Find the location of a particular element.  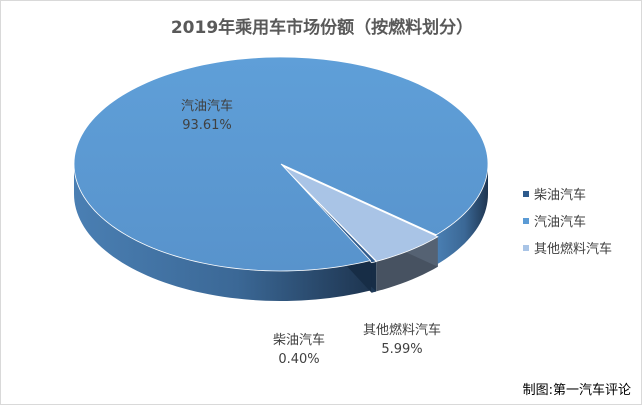

credit-text: 制图:第一汽车评论 is located at coordinates (576, 390).